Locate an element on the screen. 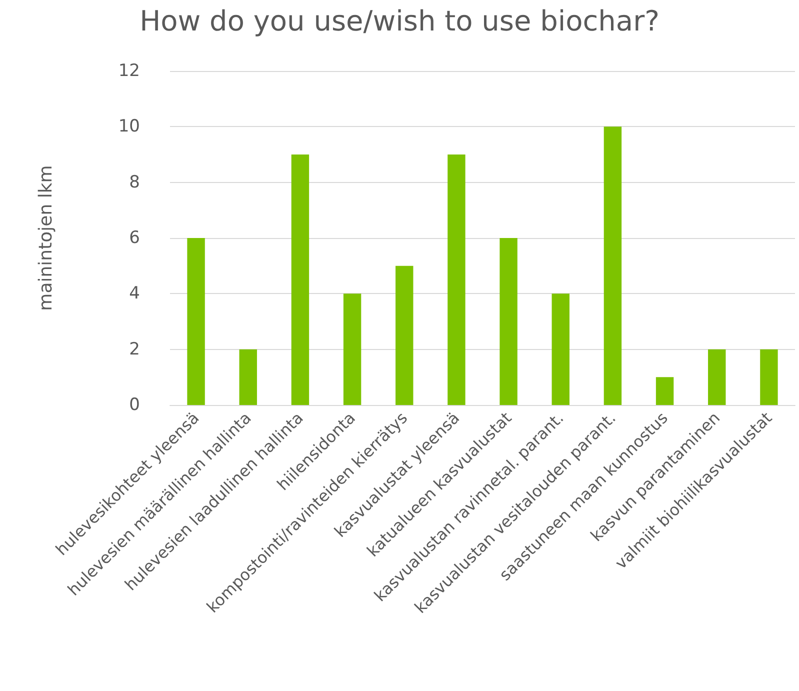 Image resolution: width=799 pixels, height=691 pixels. y-tick-label: 2 is located at coordinates (134, 349).